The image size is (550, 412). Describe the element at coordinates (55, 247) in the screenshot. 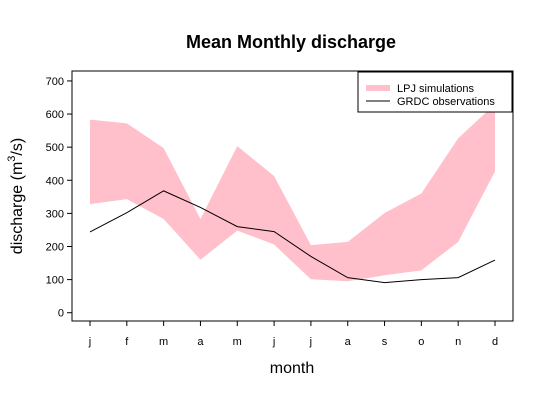

I see `y-tick-label: 200` at that location.